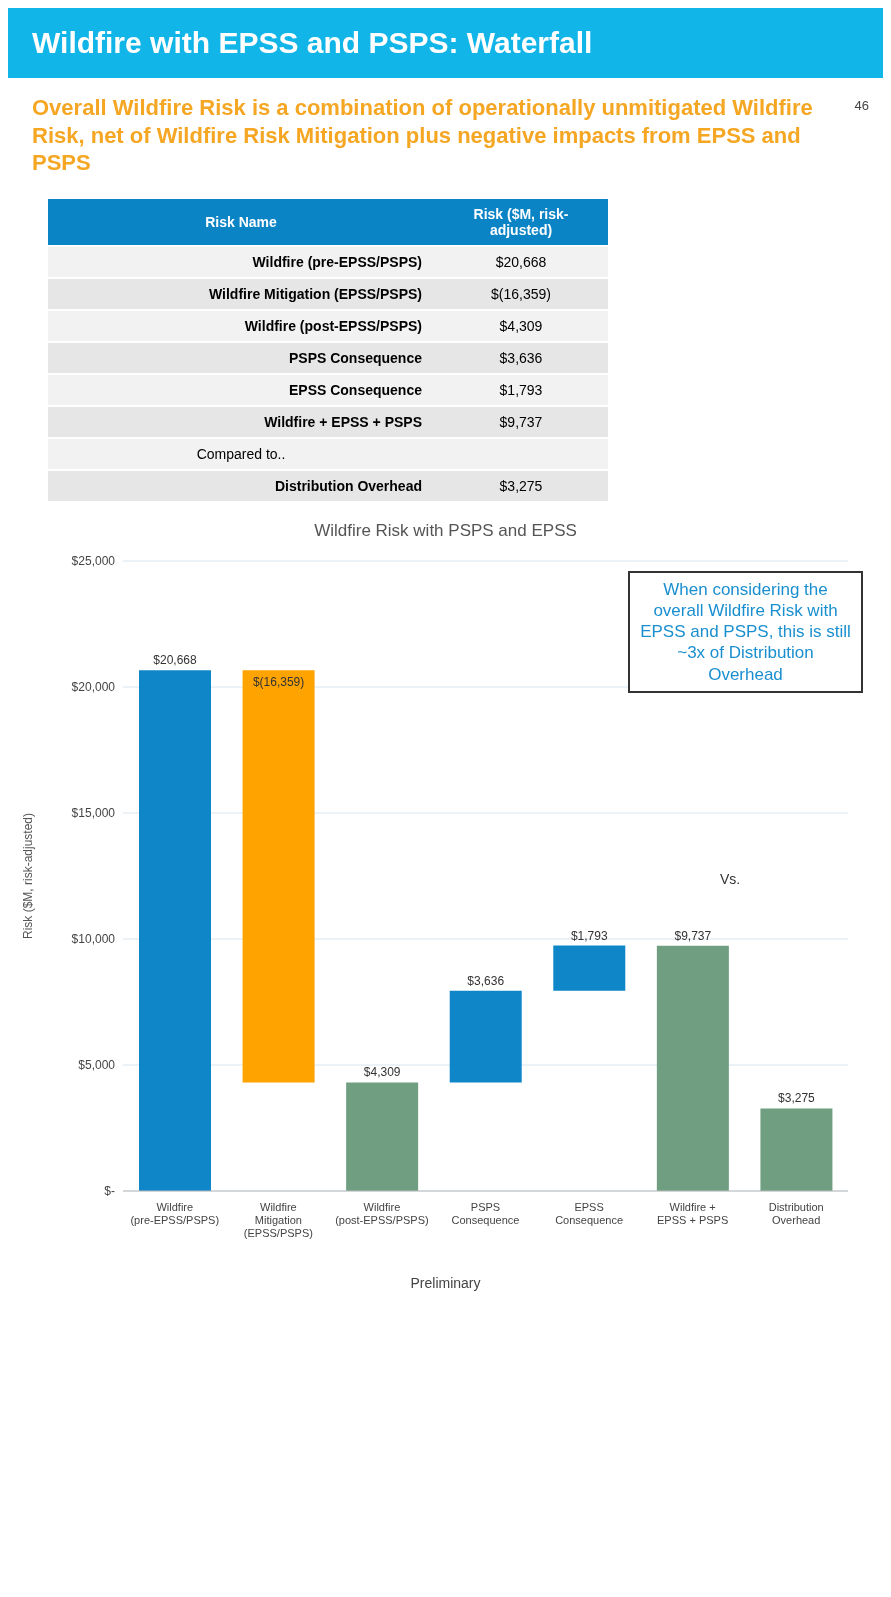  I want to click on text: $9,737, so click(521, 421).